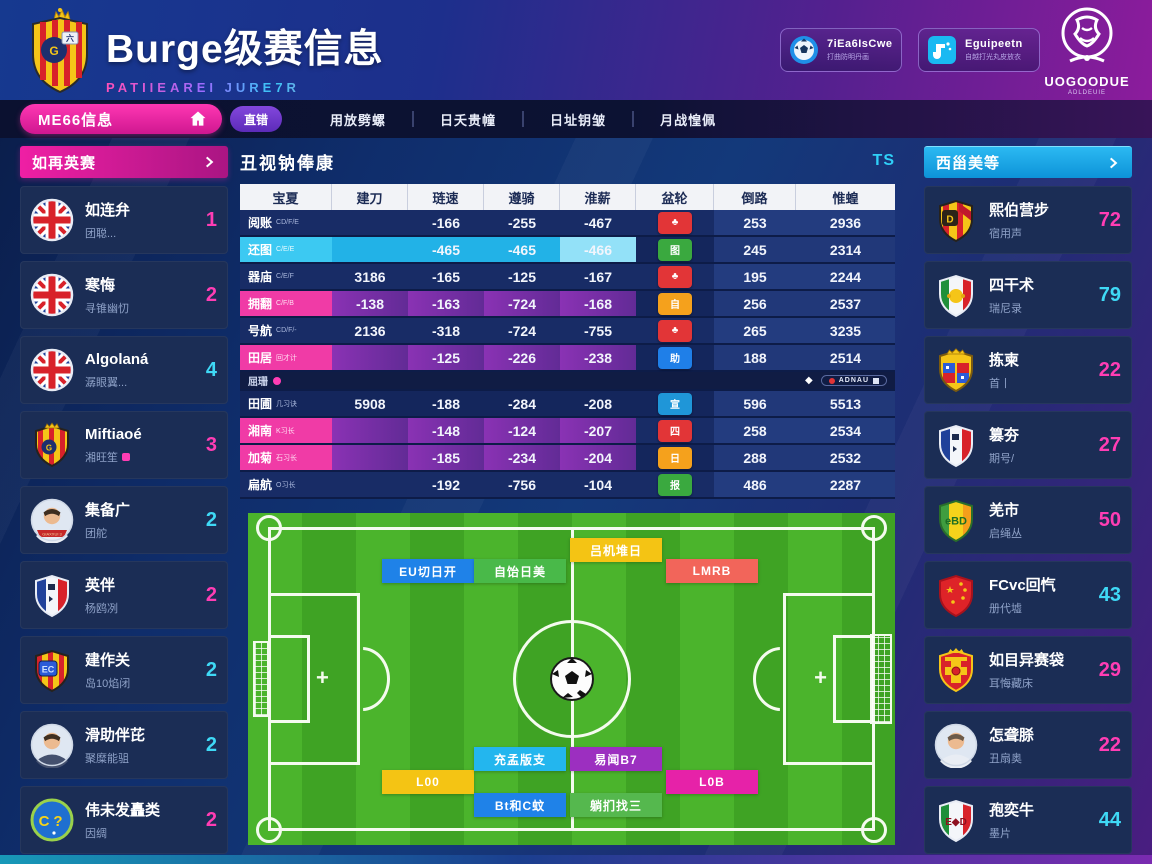 This screenshot has width=1152, height=864. I want to click on cell-stat2: 2314, so click(845, 249).